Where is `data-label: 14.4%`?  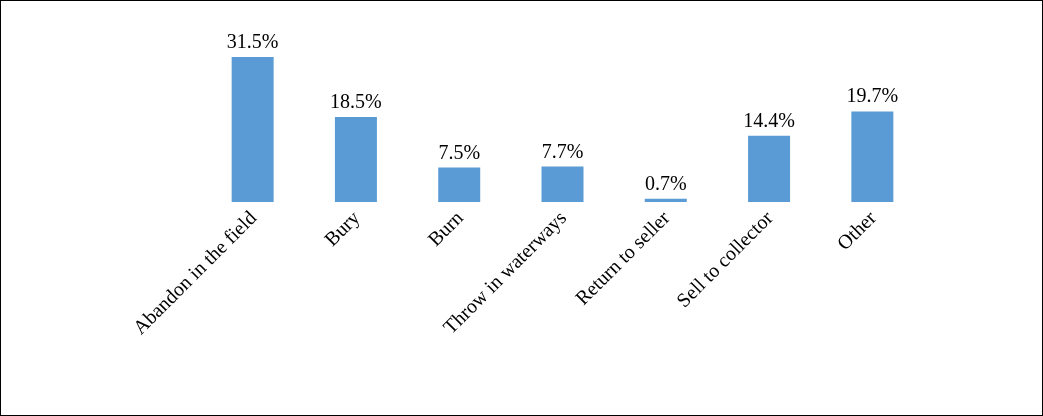
data-label: 14.4% is located at coordinates (769, 119).